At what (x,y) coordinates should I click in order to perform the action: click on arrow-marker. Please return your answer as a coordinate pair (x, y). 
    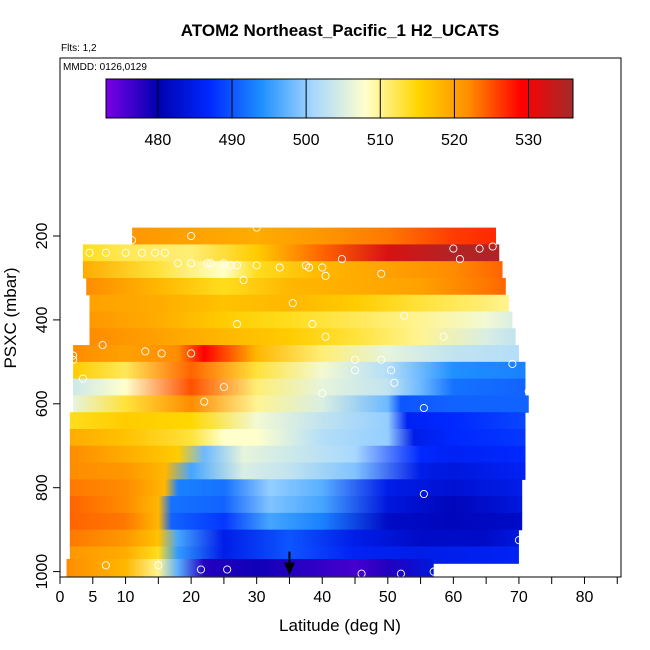
    Looking at the image, I should click on (289, 563).